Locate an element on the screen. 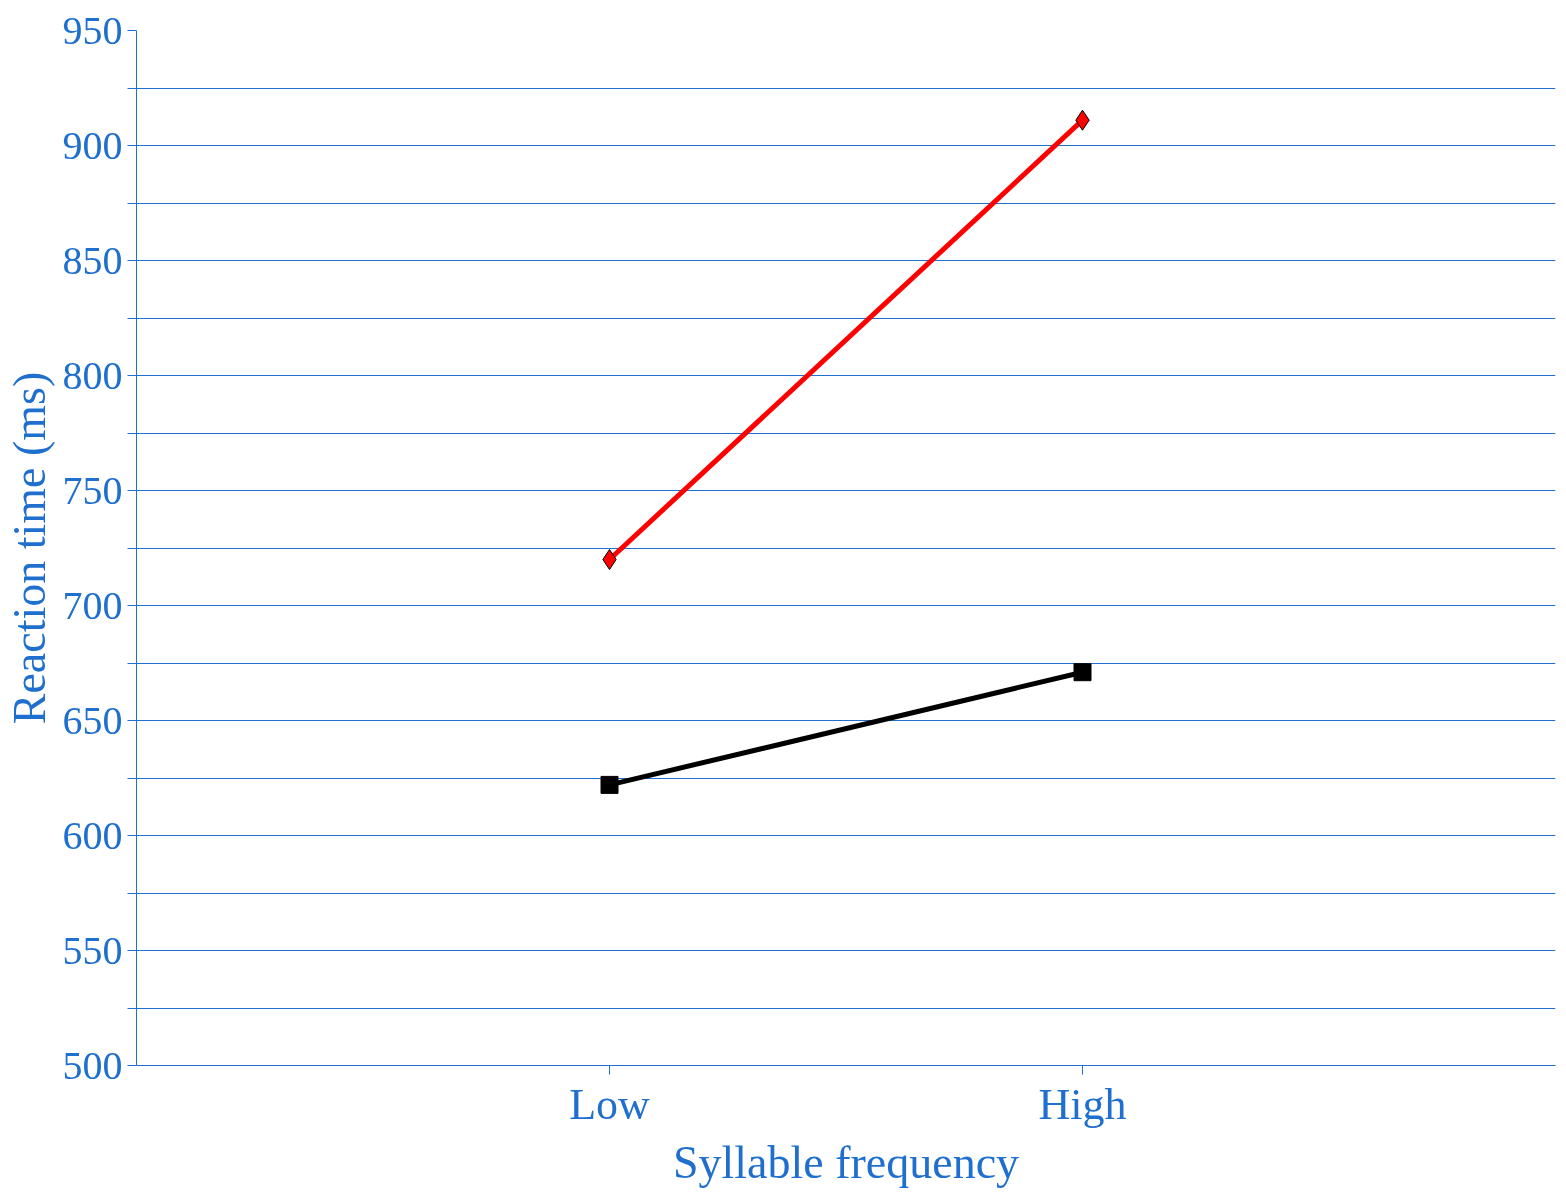 Image resolution: width=1566 pixels, height=1198 pixels. x-axis-title: Syllable frequency is located at coordinates (846, 1162).